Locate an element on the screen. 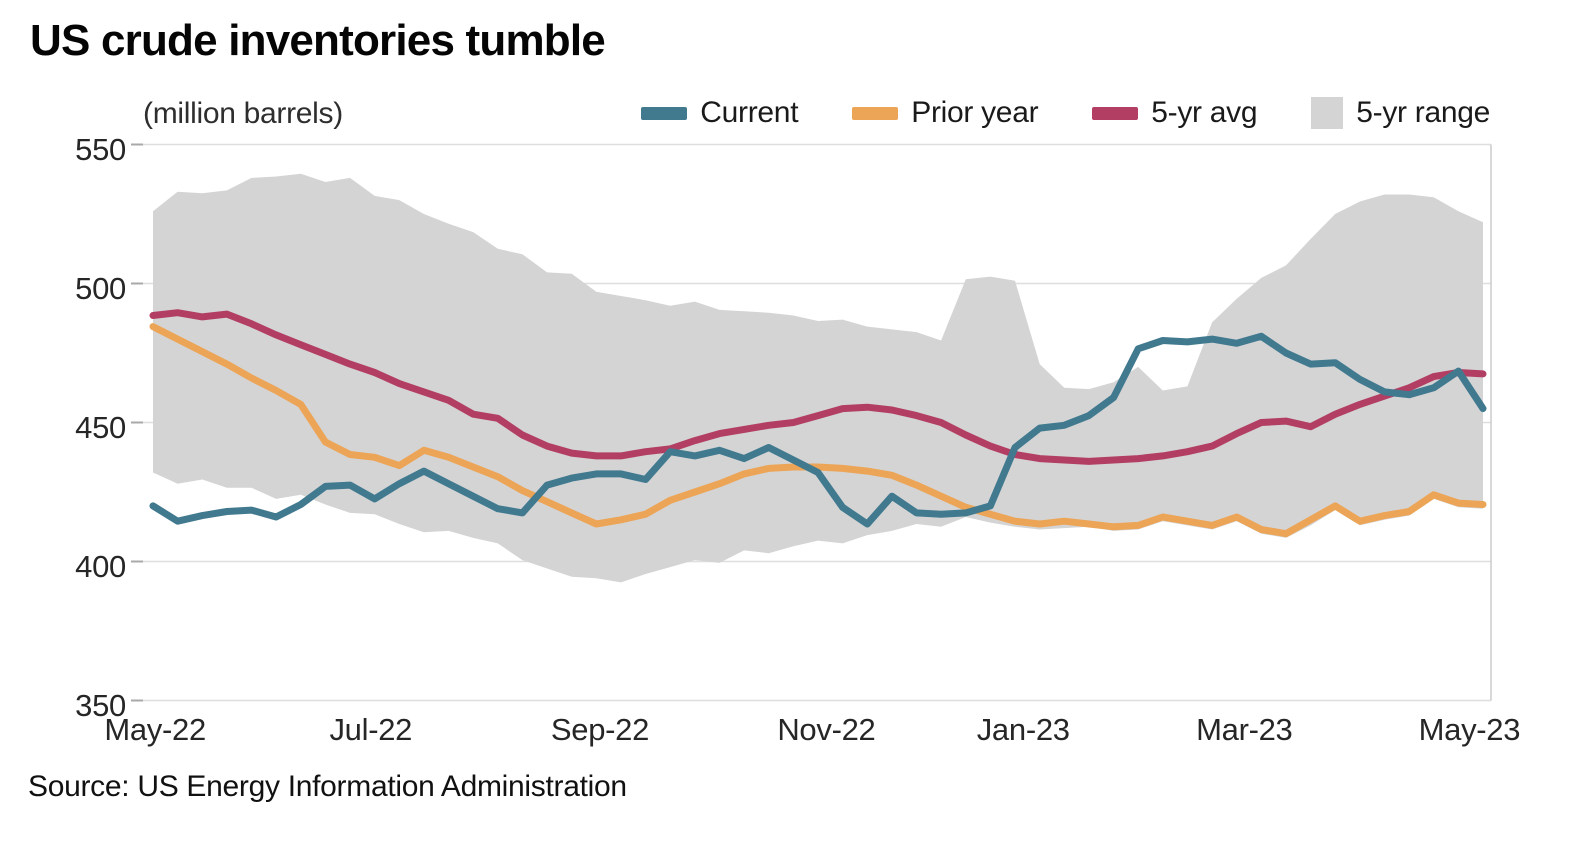  legend-label-5-yr-range: 5-yr range is located at coordinates (1423, 112).